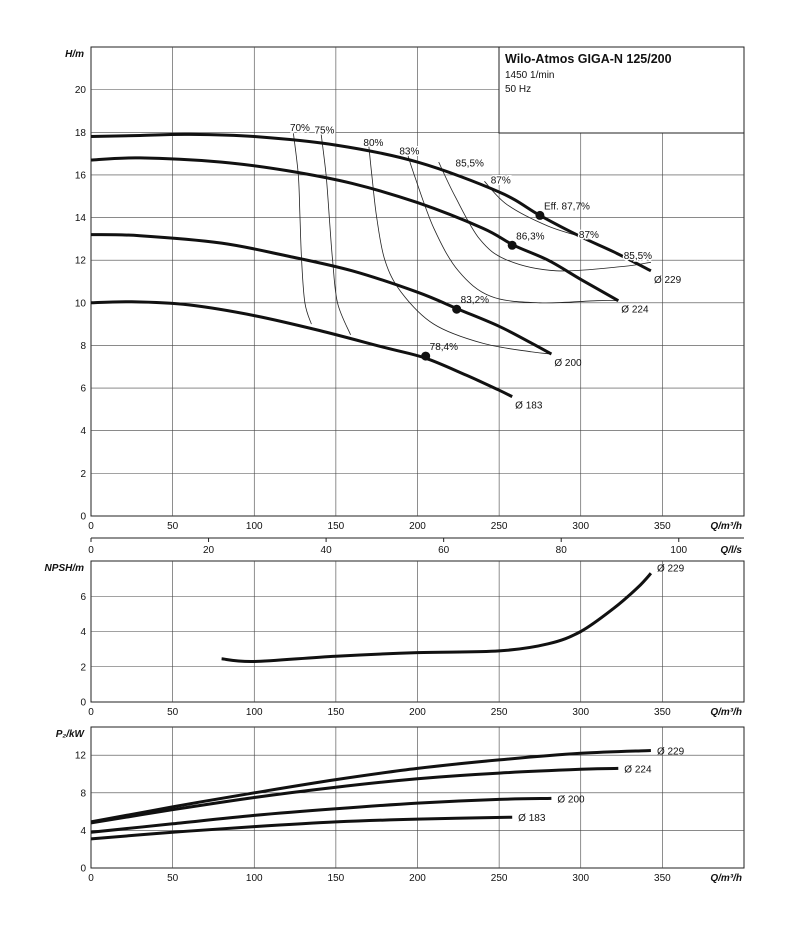 The height and width of the screenshot is (936, 800). I want to click on power-series-label: Ø 200, so click(571, 799).